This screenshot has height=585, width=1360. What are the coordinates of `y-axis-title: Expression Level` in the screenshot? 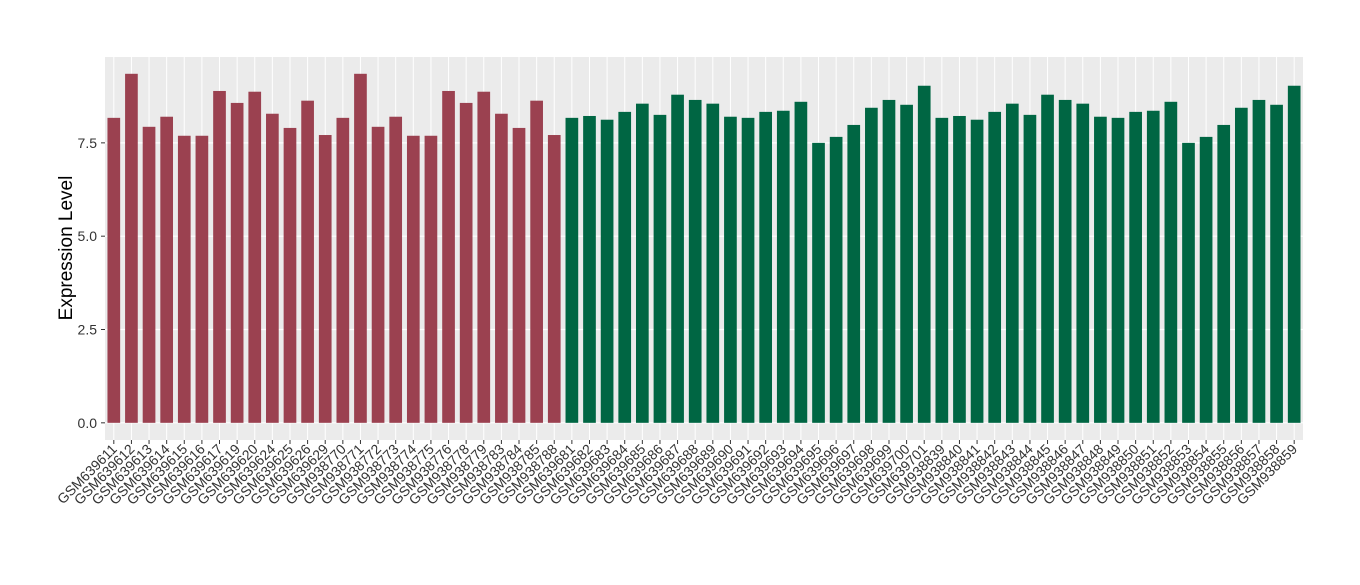 It's located at (66, 248).